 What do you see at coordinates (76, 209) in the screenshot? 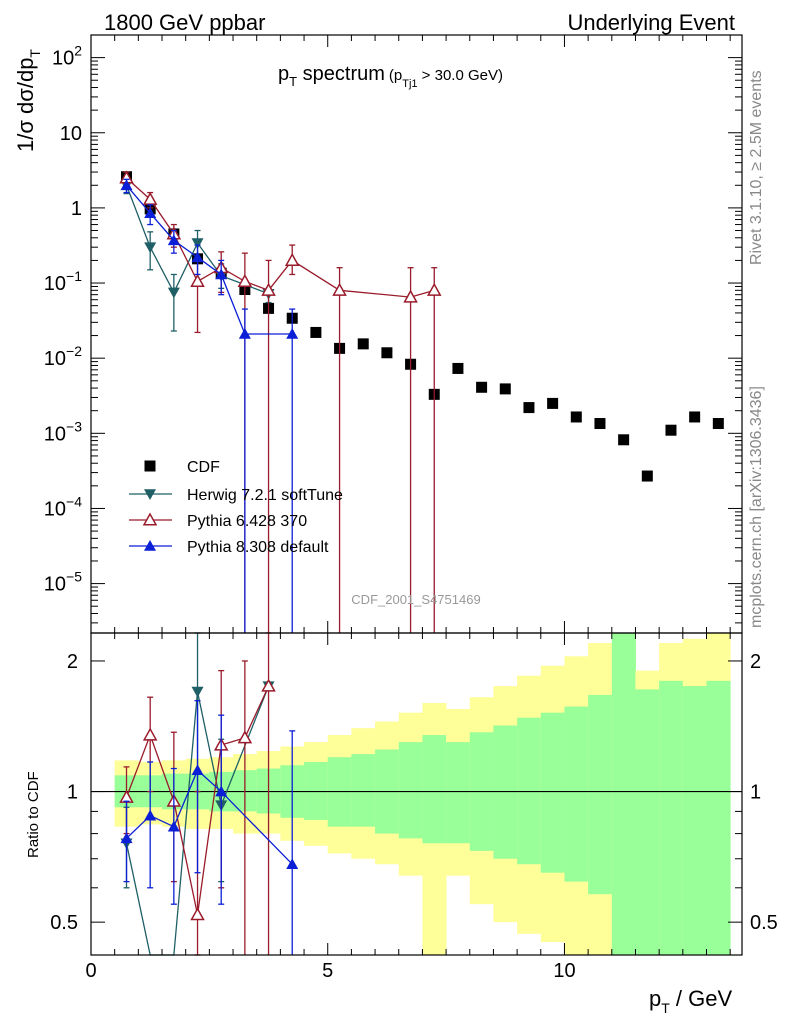
I see `y-tick-label: 1` at bounding box center [76, 209].